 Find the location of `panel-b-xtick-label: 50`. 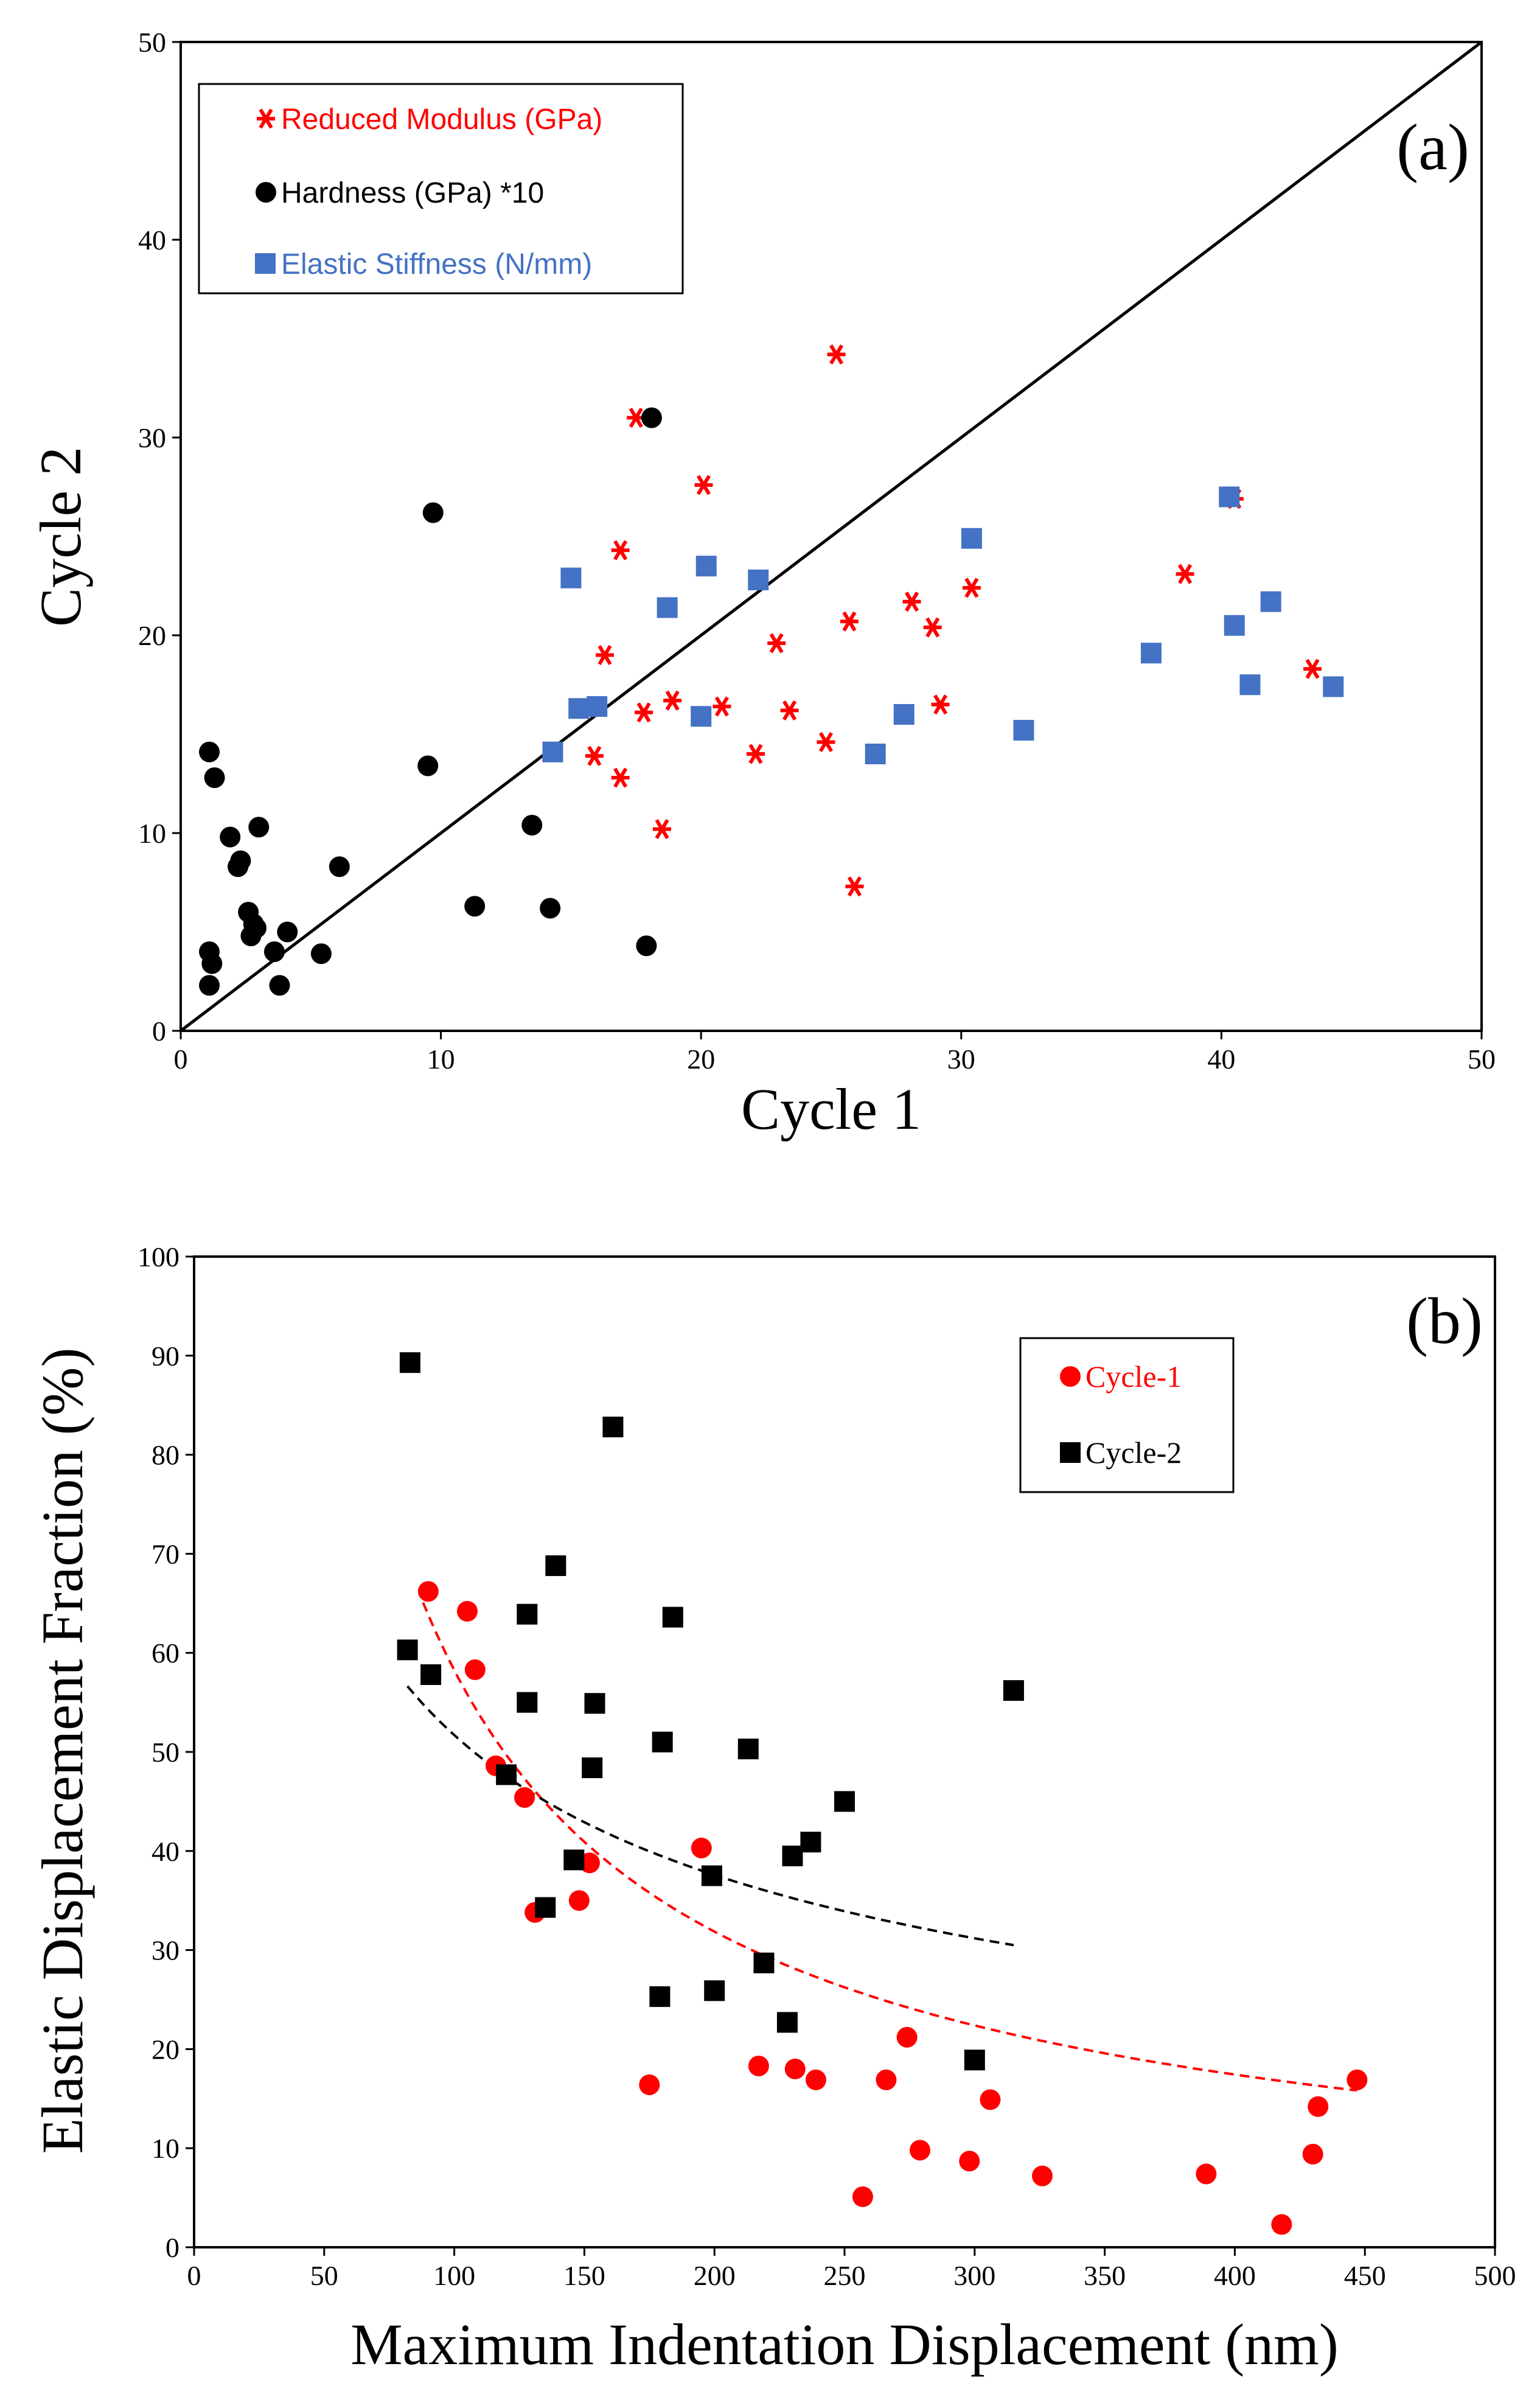

panel-b-xtick-label: 50 is located at coordinates (324, 2275).